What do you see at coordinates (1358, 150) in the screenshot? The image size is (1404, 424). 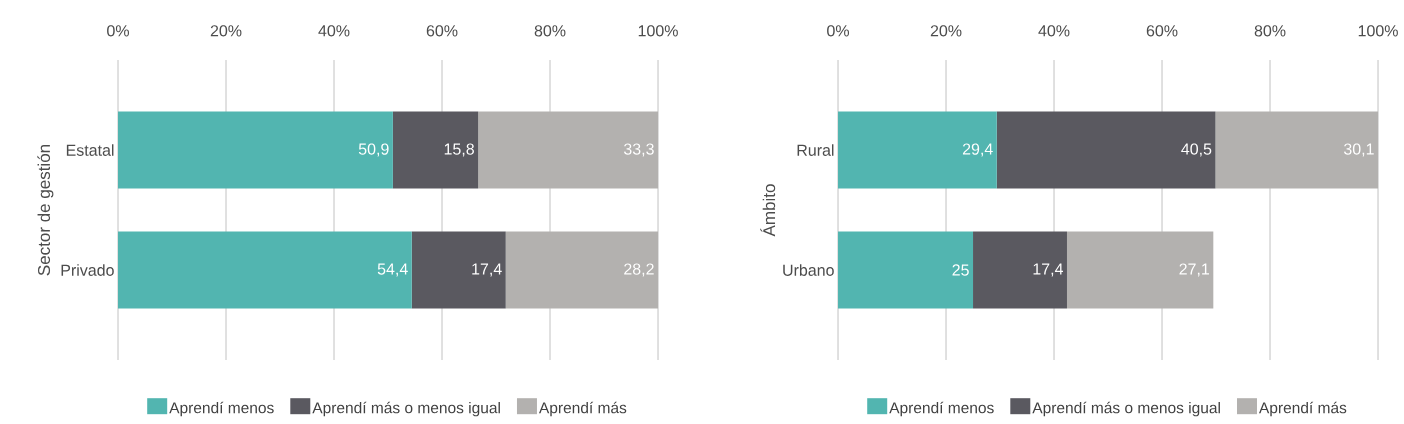 I see `data-label: 30,1` at bounding box center [1358, 150].